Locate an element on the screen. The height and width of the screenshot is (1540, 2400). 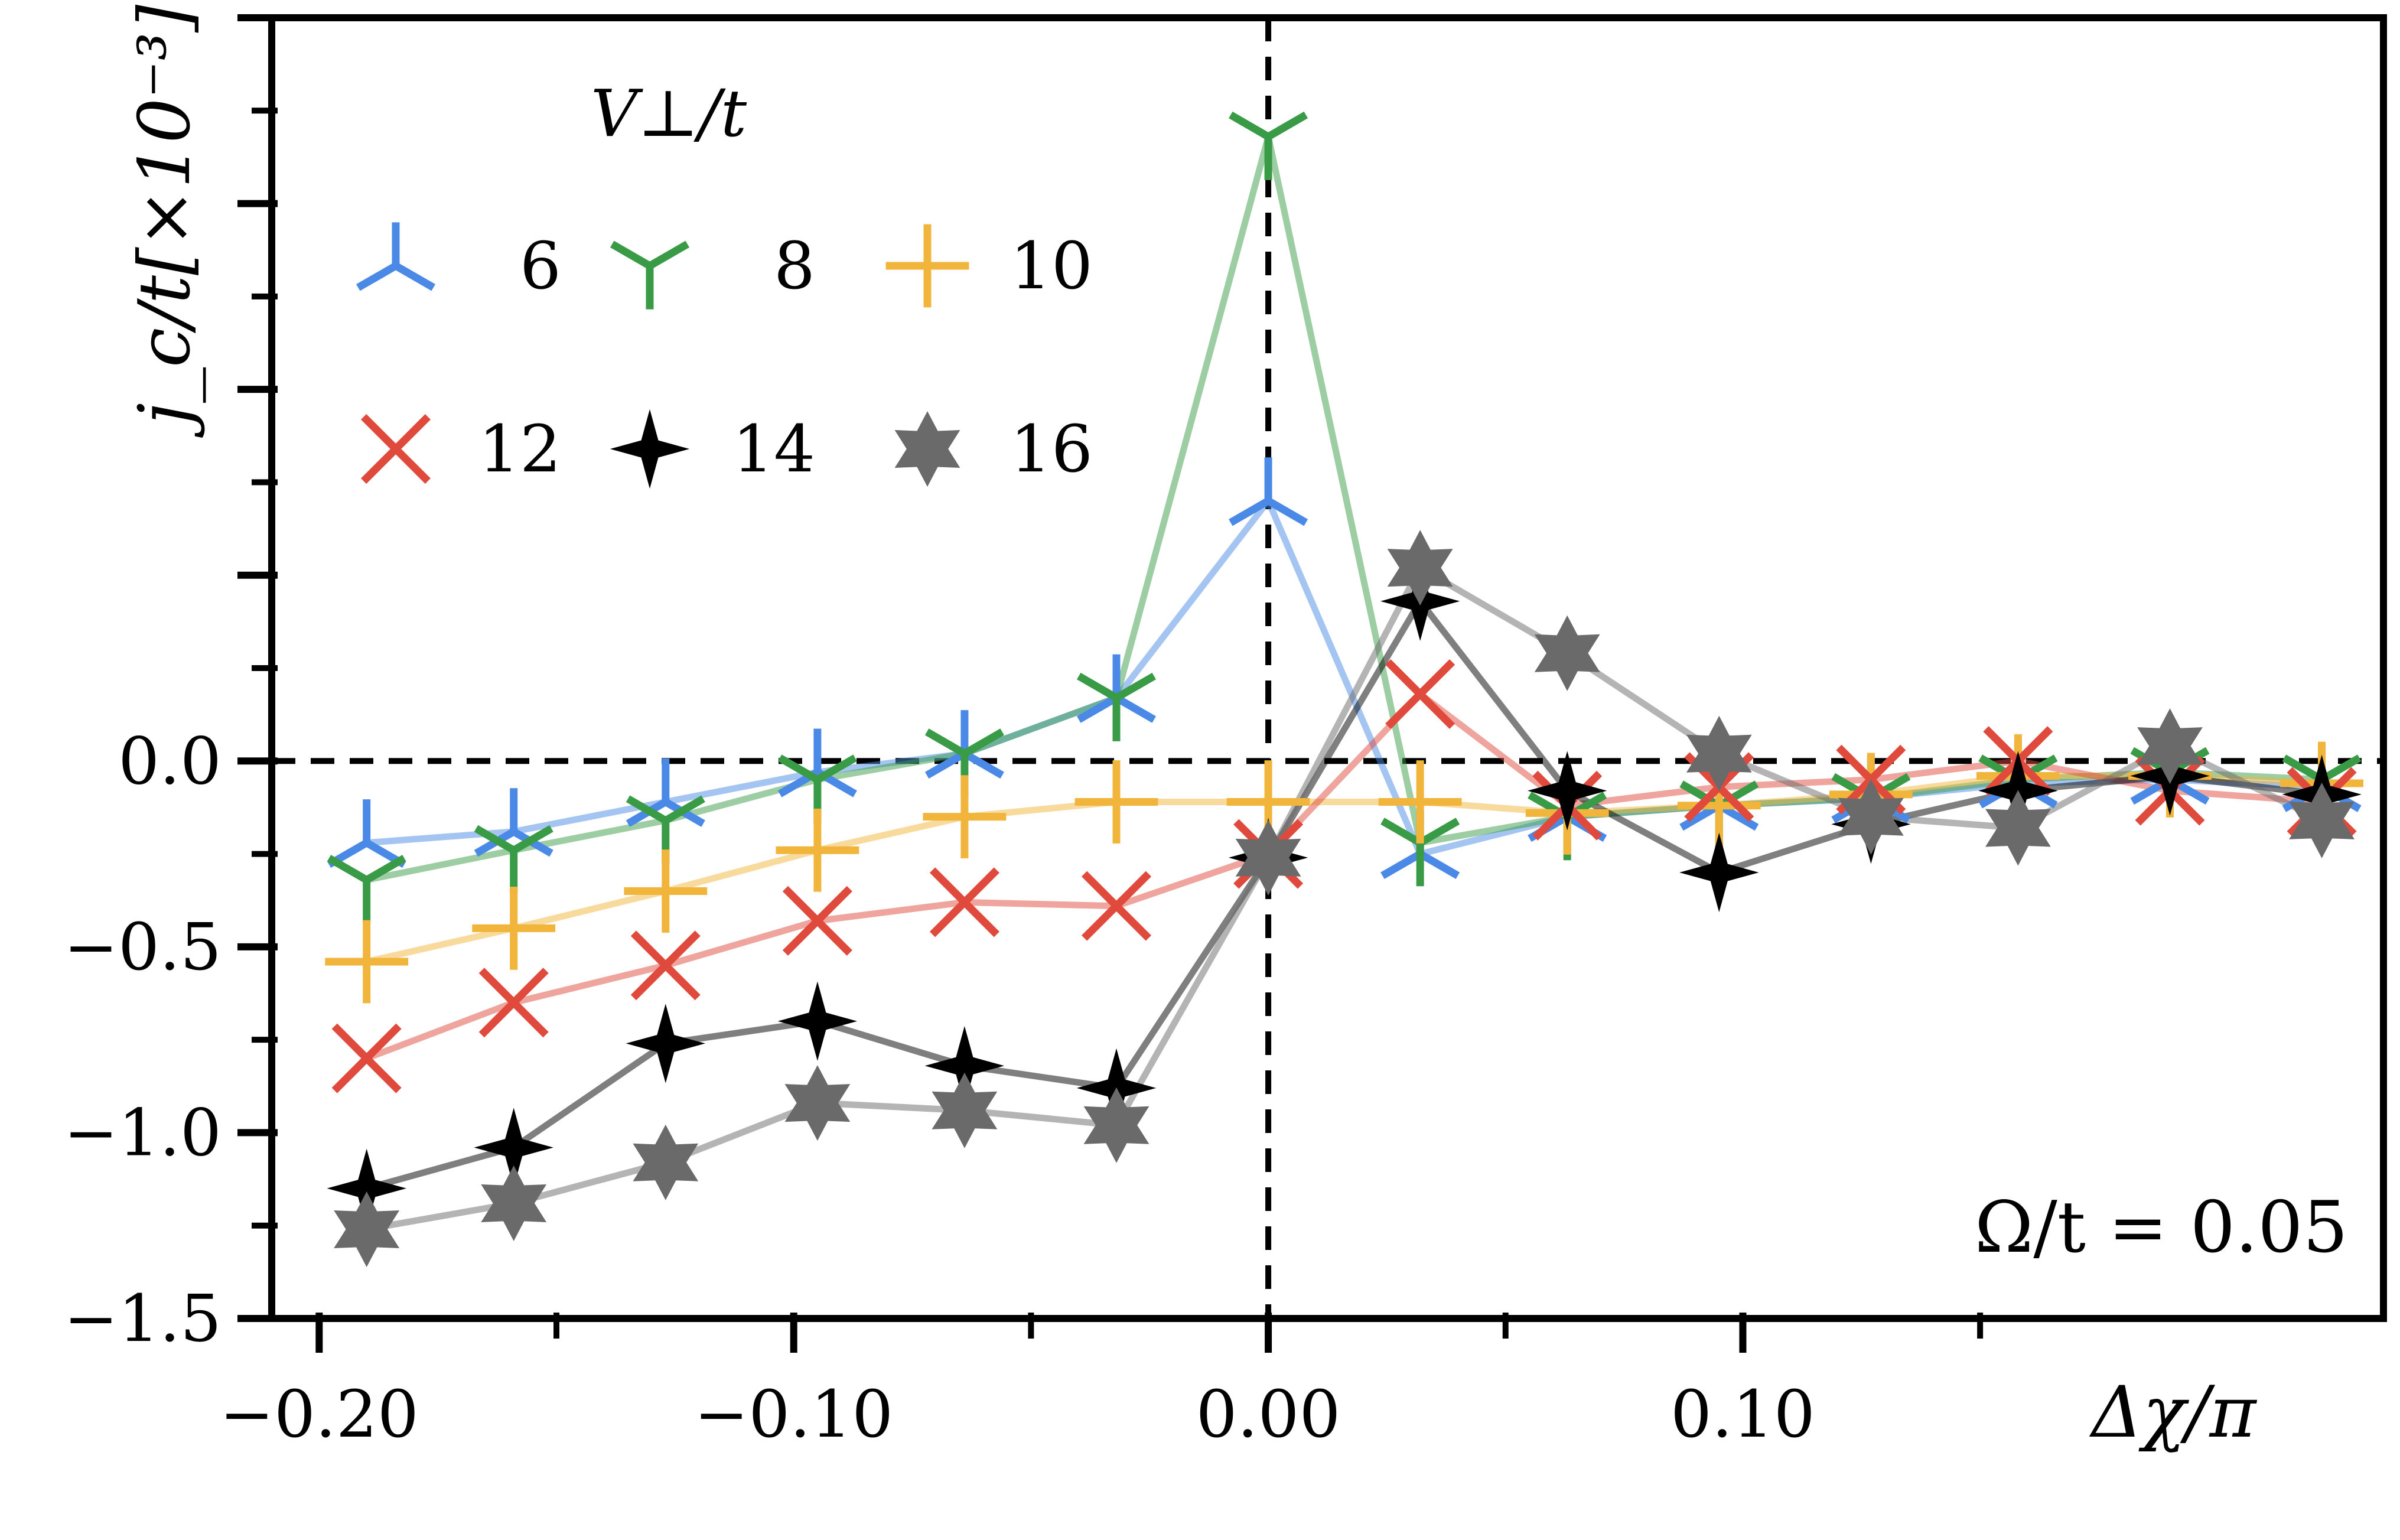
legend-label-12: 12 is located at coordinates (519, 449).